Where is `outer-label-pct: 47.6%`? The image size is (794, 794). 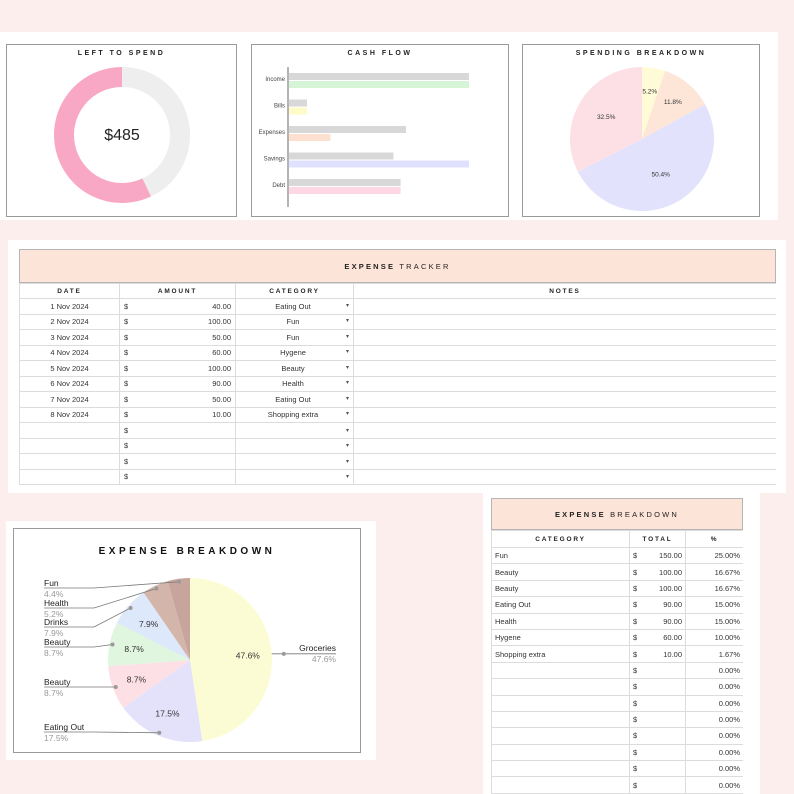 outer-label-pct: 47.6% is located at coordinates (324, 659).